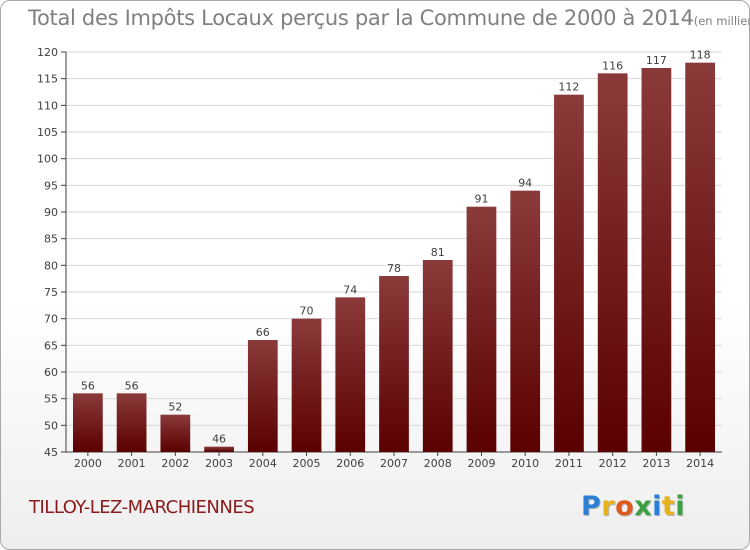 This screenshot has width=750, height=550. I want to click on data-label: 81, so click(438, 252).